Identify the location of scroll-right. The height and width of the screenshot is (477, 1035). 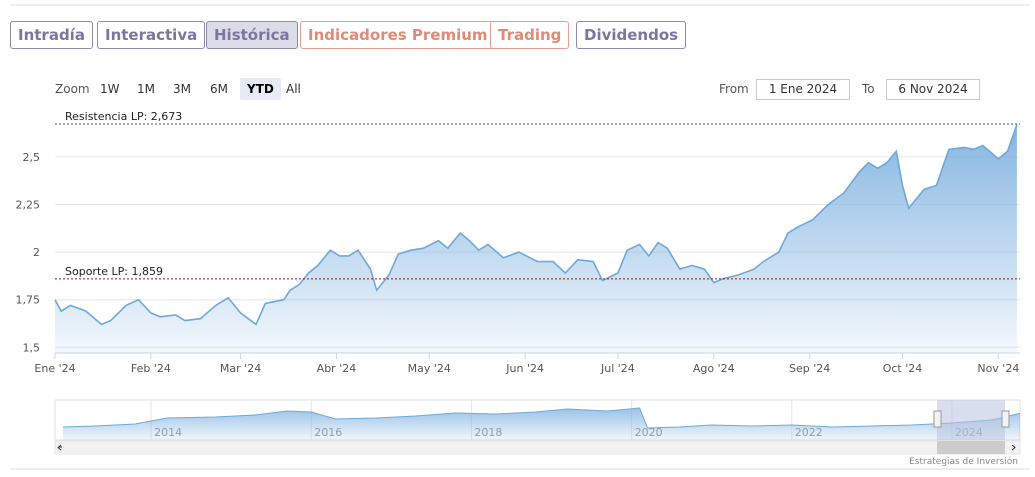
(1013, 447).